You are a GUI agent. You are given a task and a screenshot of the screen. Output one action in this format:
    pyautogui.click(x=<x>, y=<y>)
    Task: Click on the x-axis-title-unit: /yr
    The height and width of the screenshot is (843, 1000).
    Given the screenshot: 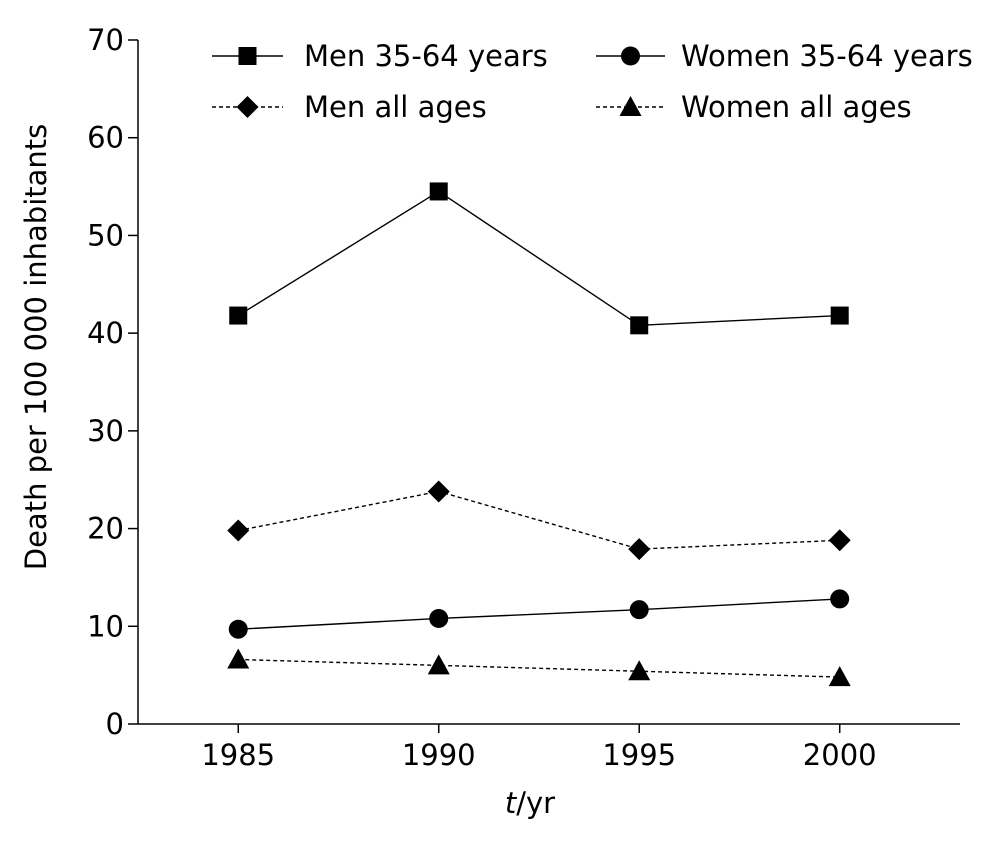 What is the action you would take?
    pyautogui.click(x=535, y=803)
    